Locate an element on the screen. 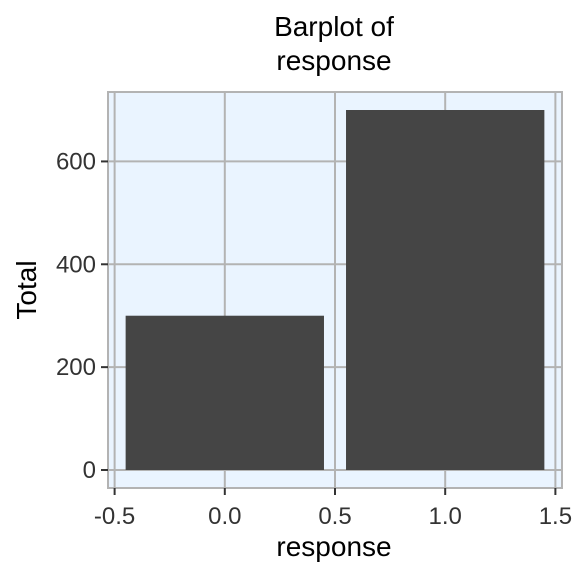 Image resolution: width=576 pixels, height=576 pixels. y-tick-label: 400 is located at coordinates (76, 264).